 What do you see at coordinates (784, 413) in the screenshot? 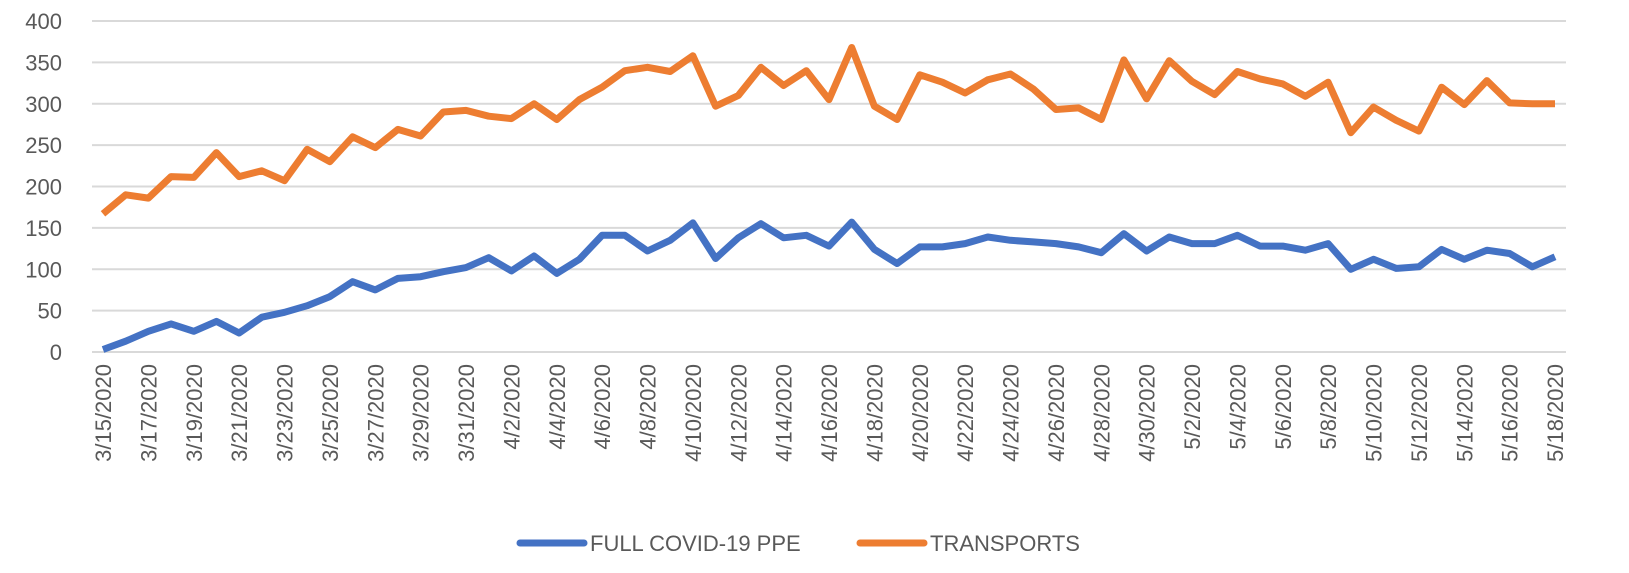
I see `x-tick-label: 4/14/2020` at bounding box center [784, 413].